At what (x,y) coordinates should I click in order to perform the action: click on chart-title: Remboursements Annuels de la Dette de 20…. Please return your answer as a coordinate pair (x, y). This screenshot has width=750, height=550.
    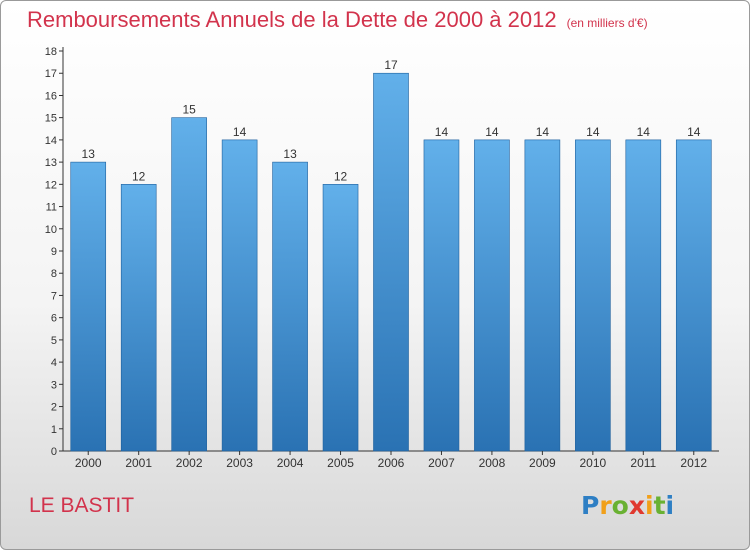
    Looking at the image, I should click on (337, 20).